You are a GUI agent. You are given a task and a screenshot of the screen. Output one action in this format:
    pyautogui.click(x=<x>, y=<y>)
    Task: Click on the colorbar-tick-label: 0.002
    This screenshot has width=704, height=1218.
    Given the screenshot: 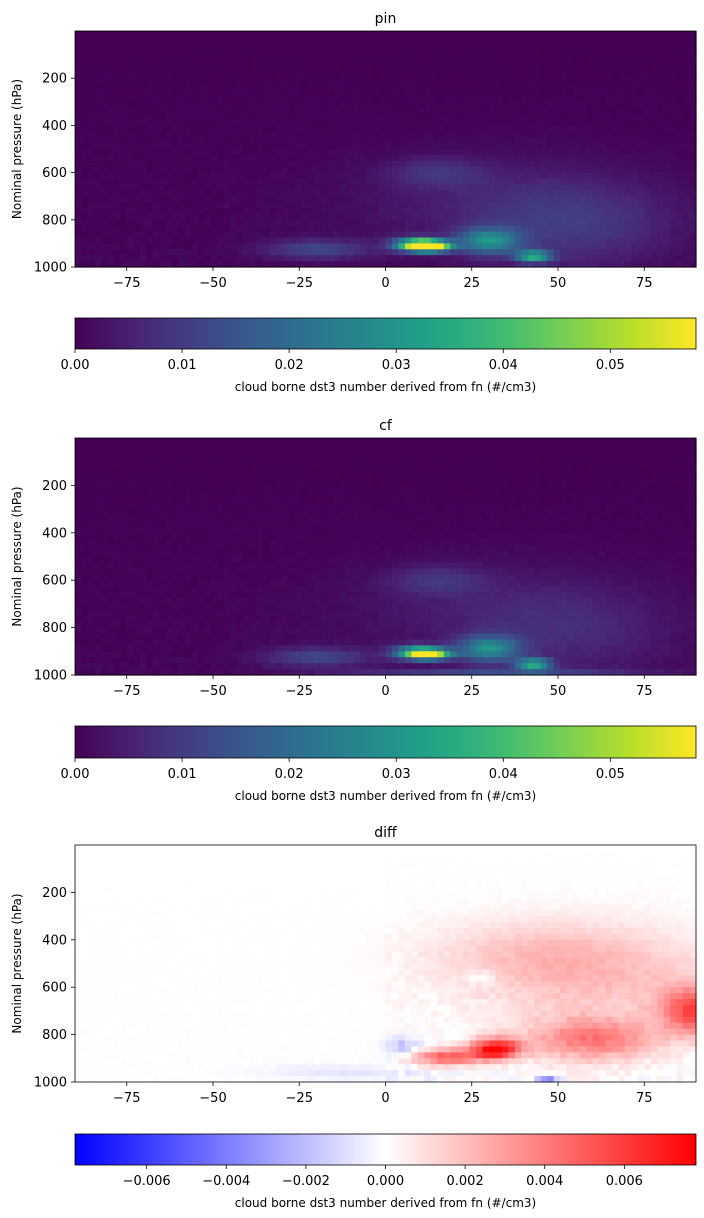 What is the action you would take?
    pyautogui.click(x=465, y=1181)
    